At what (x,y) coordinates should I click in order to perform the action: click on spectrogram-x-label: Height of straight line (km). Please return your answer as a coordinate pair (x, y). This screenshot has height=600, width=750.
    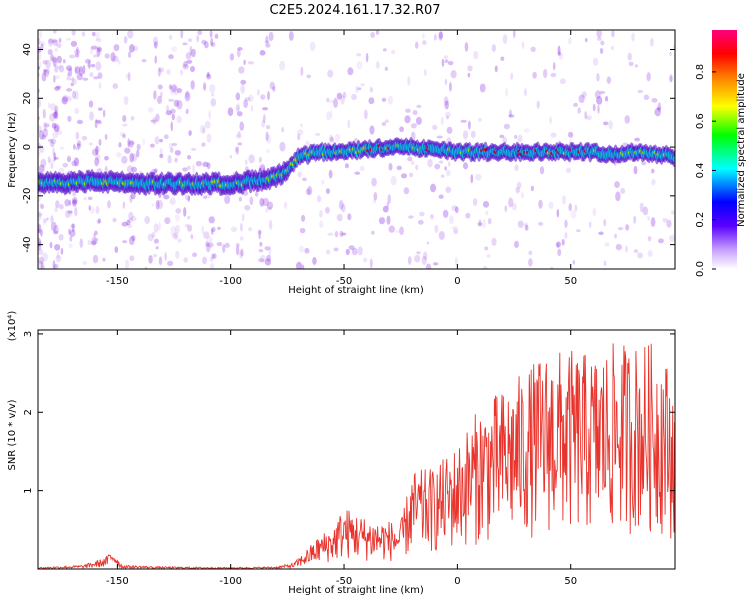
    Looking at the image, I should click on (356, 290).